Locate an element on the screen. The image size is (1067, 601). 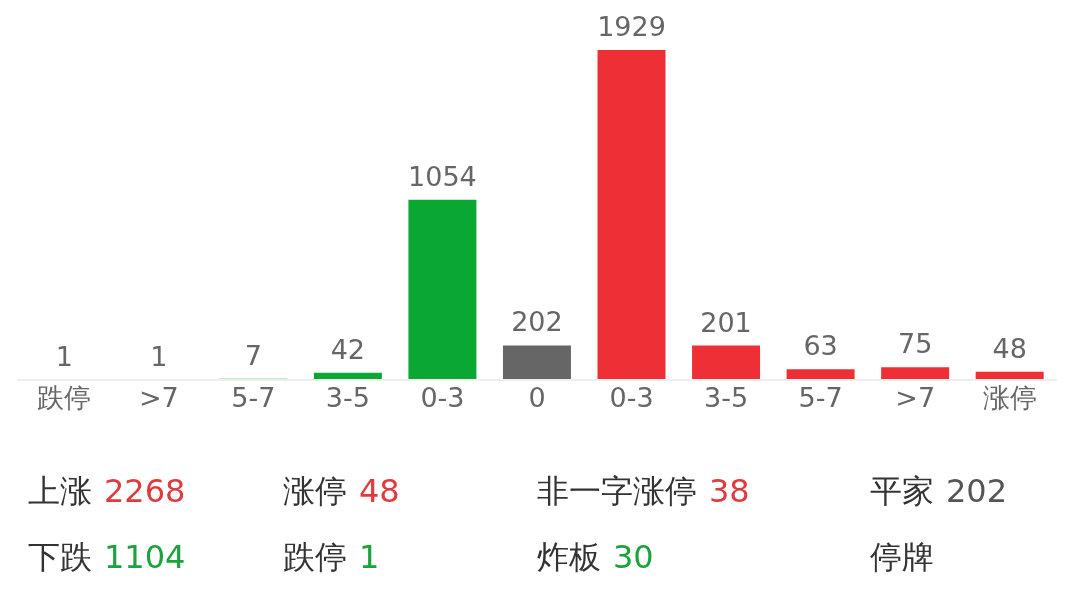
data-label: 202 is located at coordinates (537, 322).